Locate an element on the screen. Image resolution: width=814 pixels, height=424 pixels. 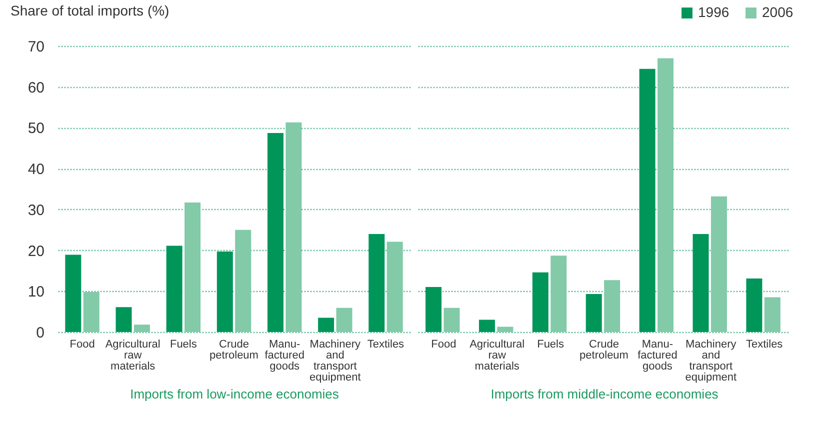
y-tick-label: 0 is located at coordinates (40, 333).